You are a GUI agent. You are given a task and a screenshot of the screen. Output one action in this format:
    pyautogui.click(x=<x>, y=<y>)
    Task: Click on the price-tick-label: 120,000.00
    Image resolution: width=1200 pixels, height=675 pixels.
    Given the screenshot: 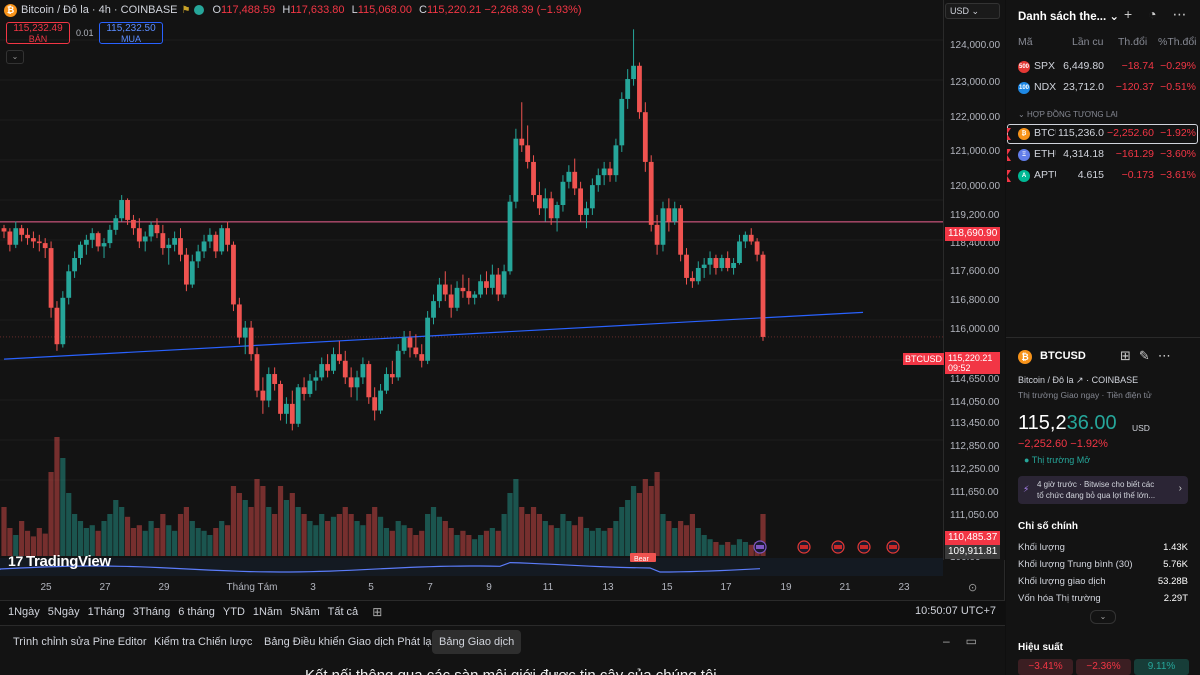 What is the action you would take?
    pyautogui.click(x=975, y=186)
    